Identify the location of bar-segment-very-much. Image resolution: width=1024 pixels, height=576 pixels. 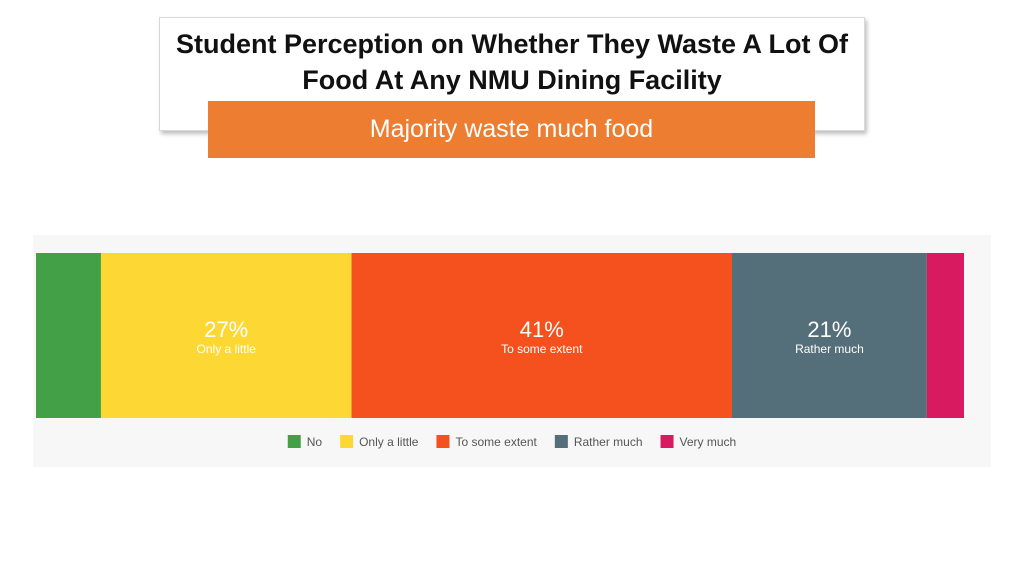
(945, 335).